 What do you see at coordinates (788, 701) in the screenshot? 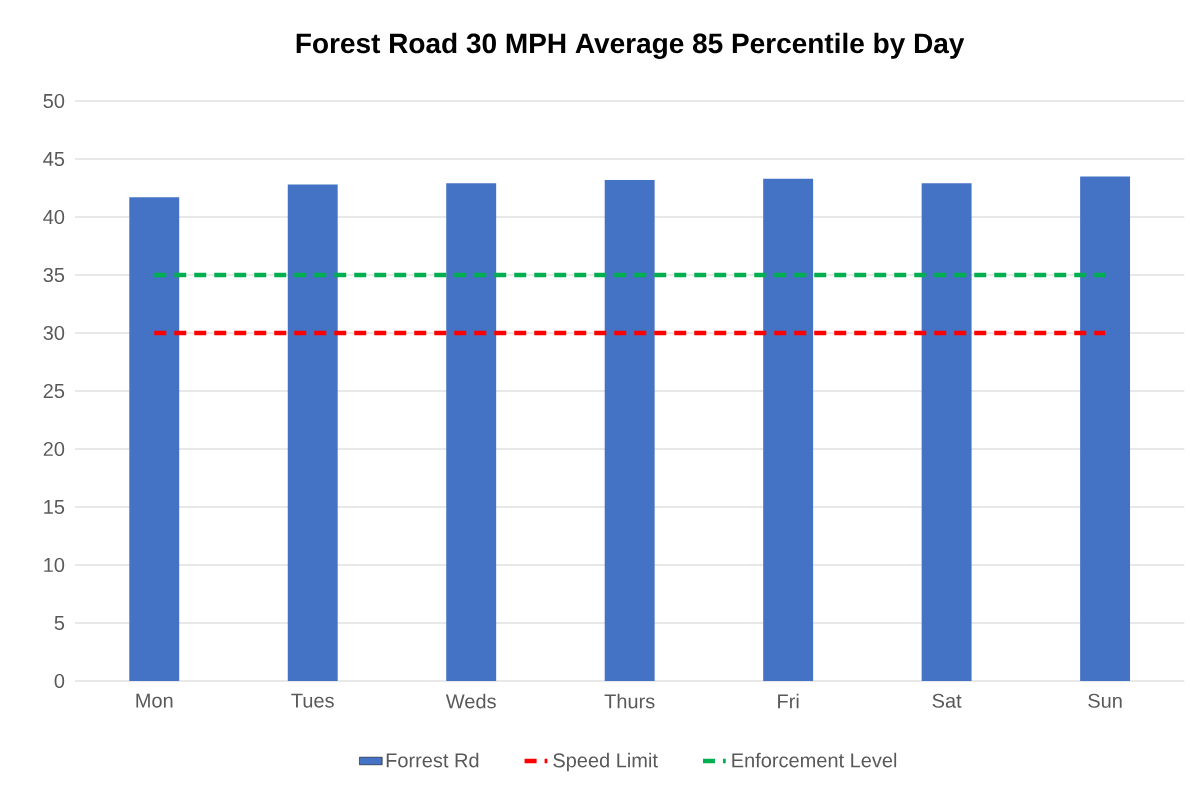
I see `x-tick-label: Fri` at bounding box center [788, 701].